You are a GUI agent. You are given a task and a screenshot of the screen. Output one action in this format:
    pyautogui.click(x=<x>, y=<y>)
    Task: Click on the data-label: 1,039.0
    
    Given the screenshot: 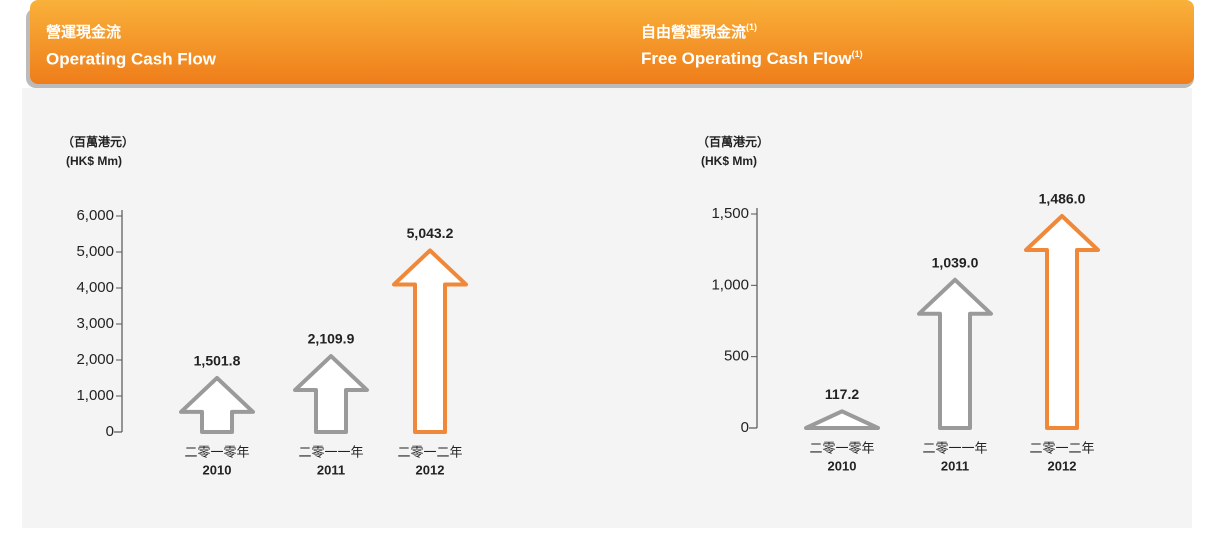 What is the action you would take?
    pyautogui.click(x=955, y=262)
    